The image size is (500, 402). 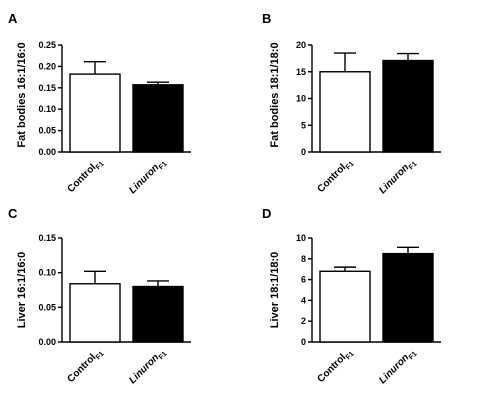 What do you see at coordinates (303, 300) in the screenshot?
I see `y-tick-label: 4` at bounding box center [303, 300].